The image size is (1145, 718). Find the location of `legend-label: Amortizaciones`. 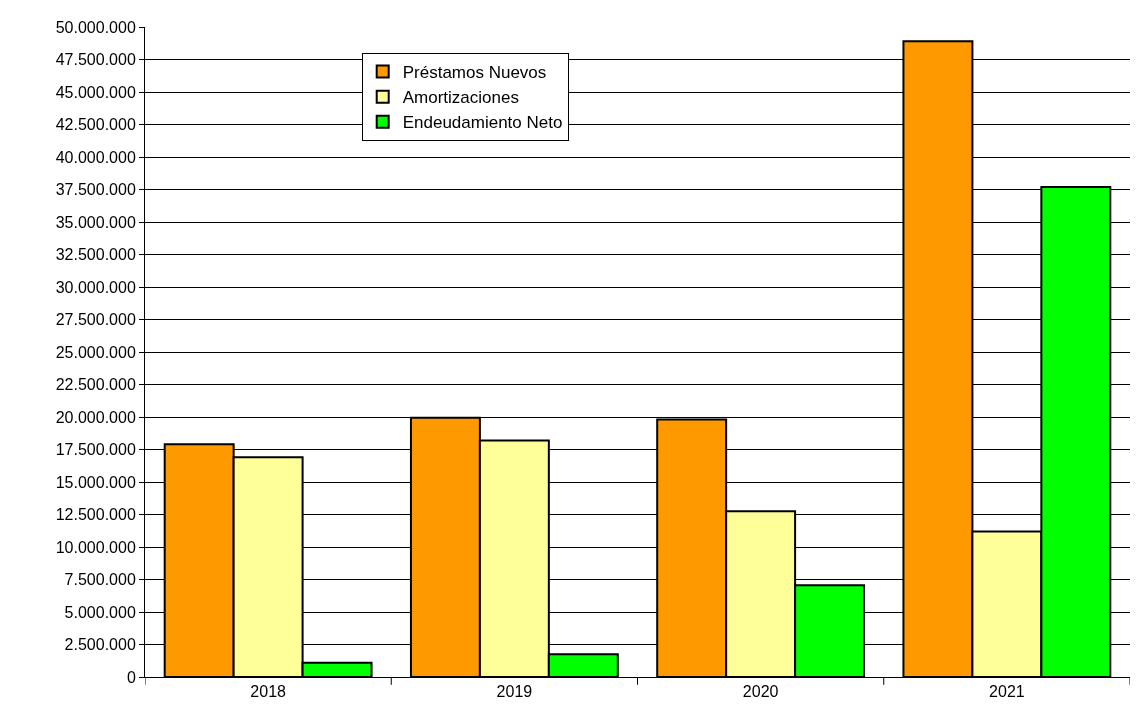

legend-label: Amortizaciones is located at coordinates (460, 98).